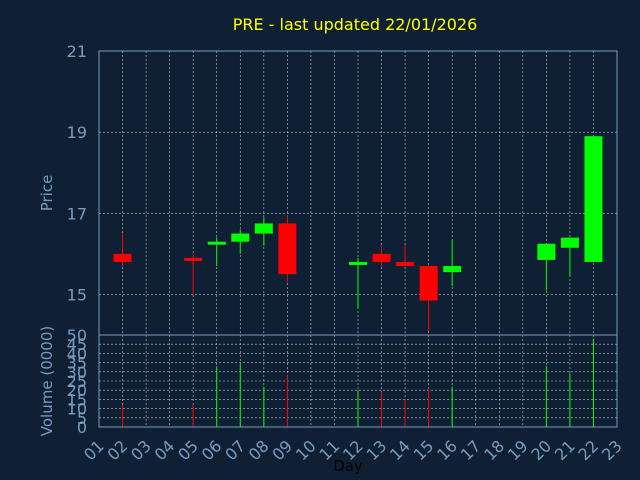 This screenshot has height=480, width=640. I want to click on price-tick-label: 19, so click(77, 132).